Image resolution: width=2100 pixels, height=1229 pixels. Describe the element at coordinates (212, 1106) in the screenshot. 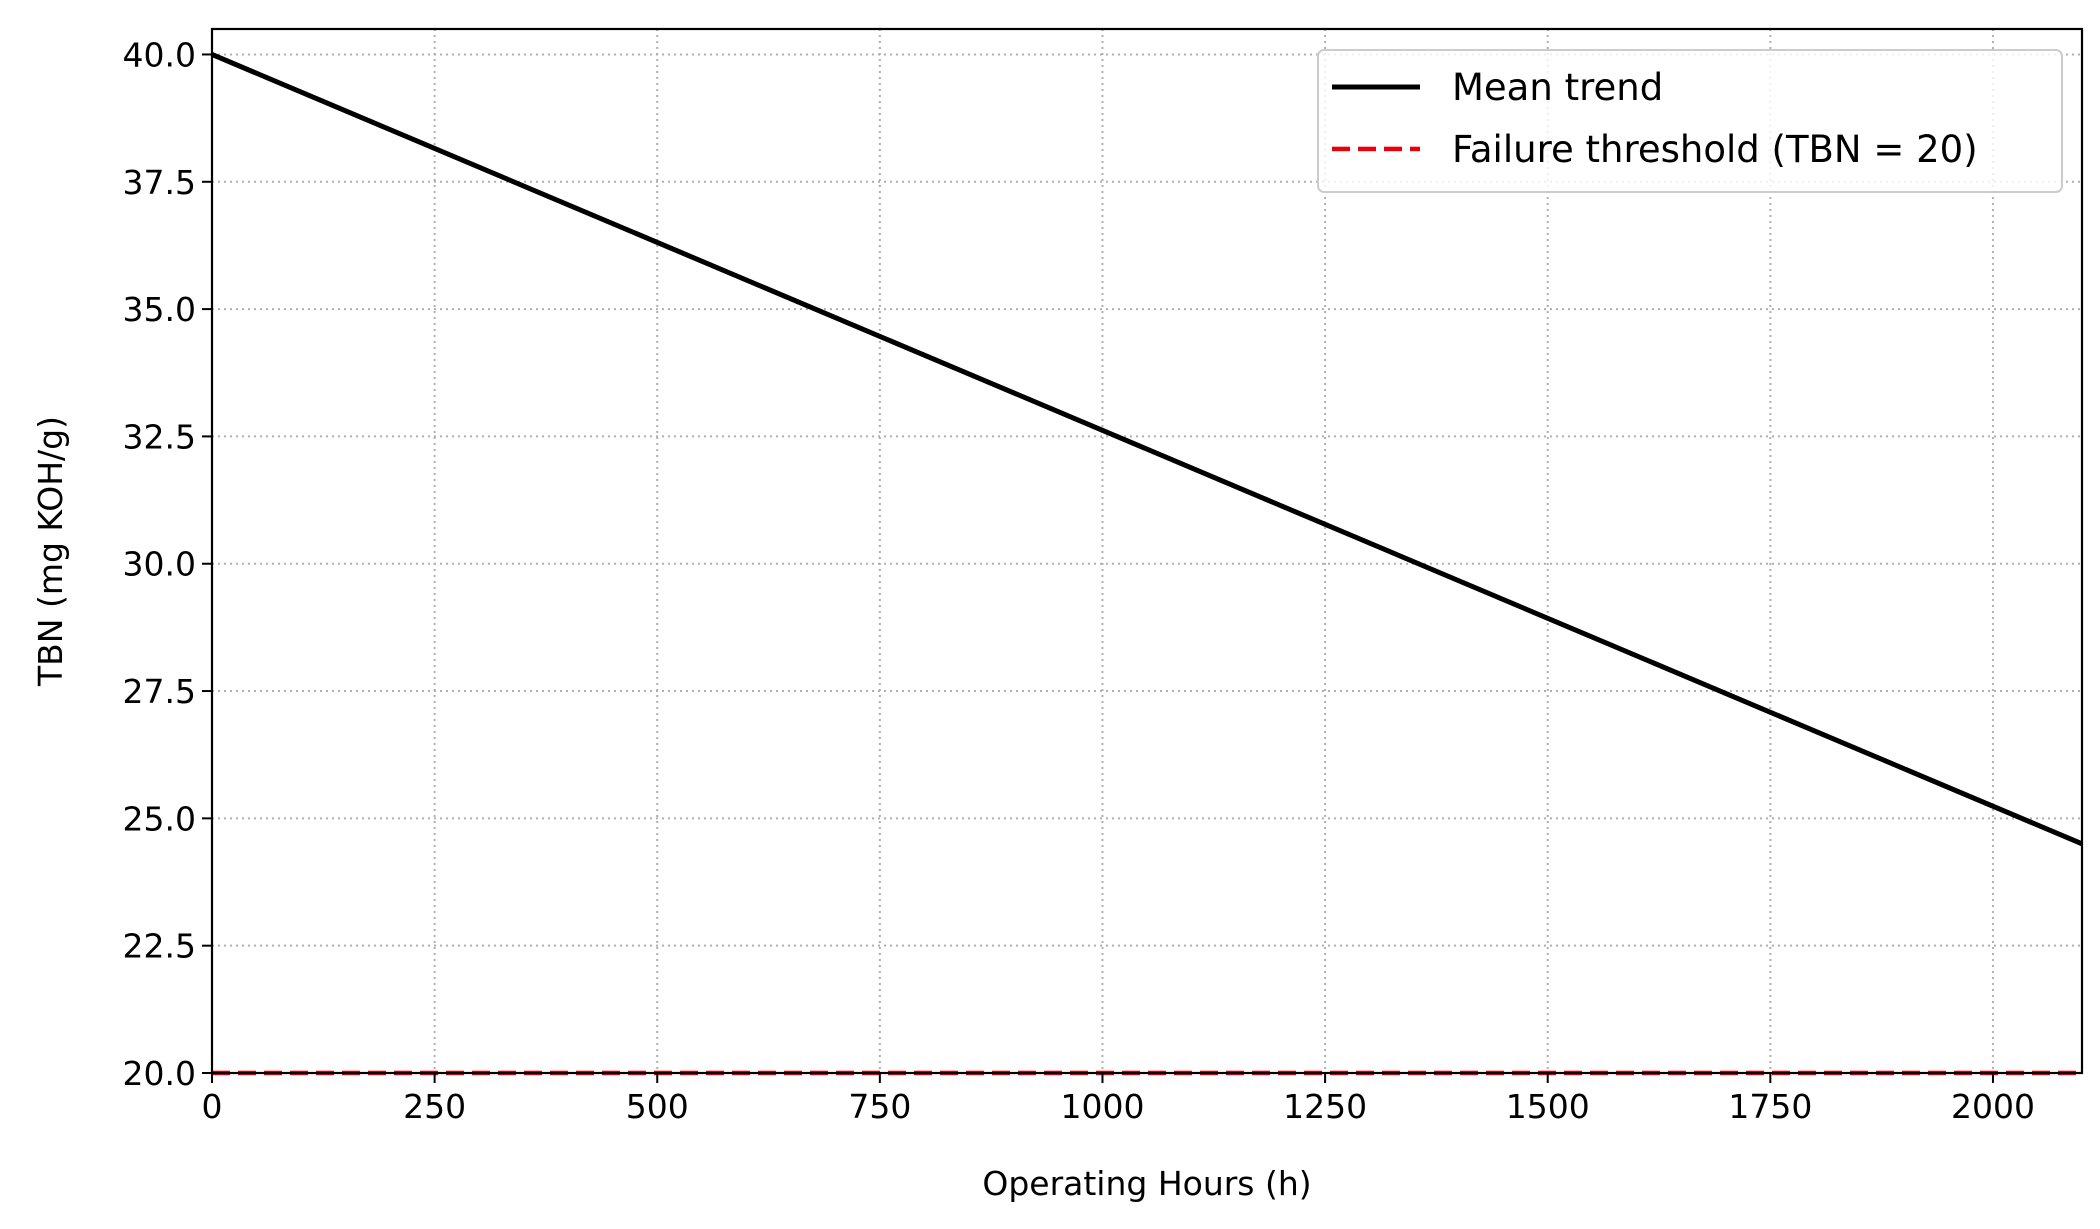

I see `x-tick-label: 0` at that location.